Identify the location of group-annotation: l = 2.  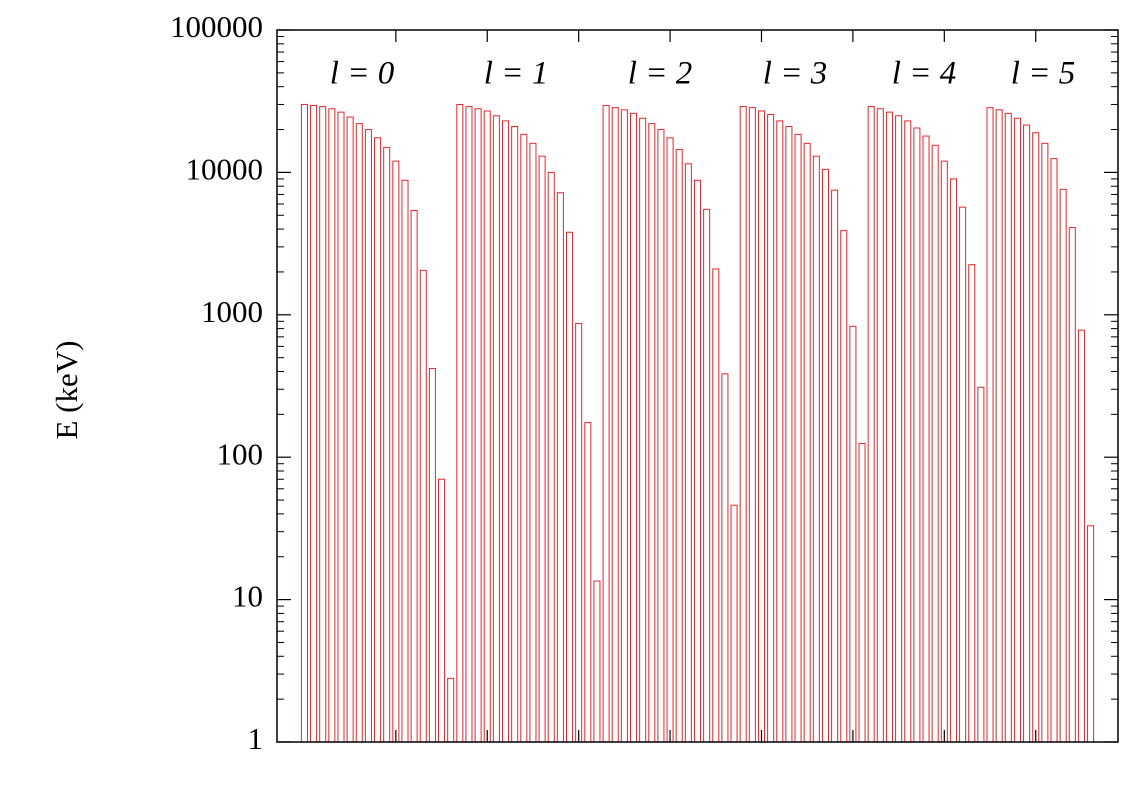
(660, 74).